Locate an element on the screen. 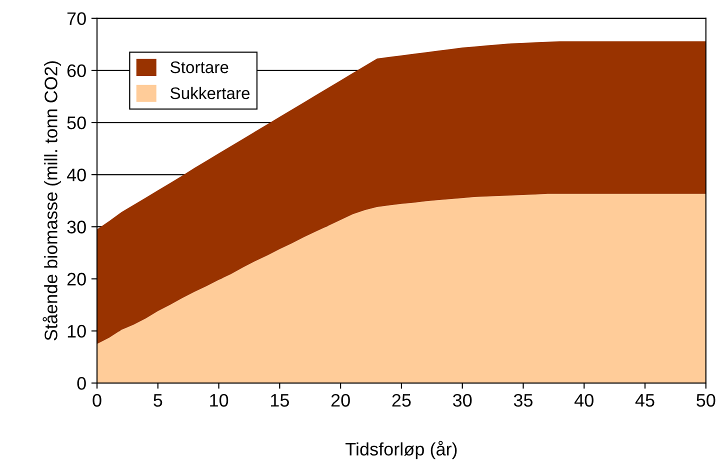  x-tick-label: 20 is located at coordinates (340, 400).